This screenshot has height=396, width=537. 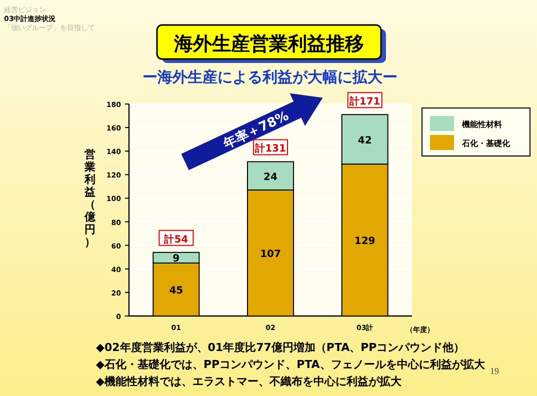 What do you see at coordinates (270, 254) in the screenshot?
I see `data-label: 107` at bounding box center [270, 254].